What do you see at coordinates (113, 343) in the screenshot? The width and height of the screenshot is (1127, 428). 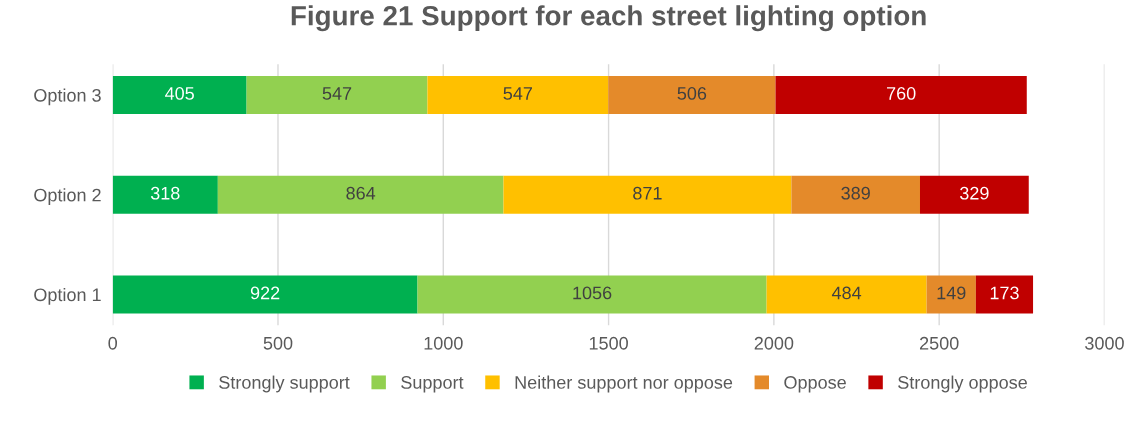 I see `x-tick-label: 0` at bounding box center [113, 343].